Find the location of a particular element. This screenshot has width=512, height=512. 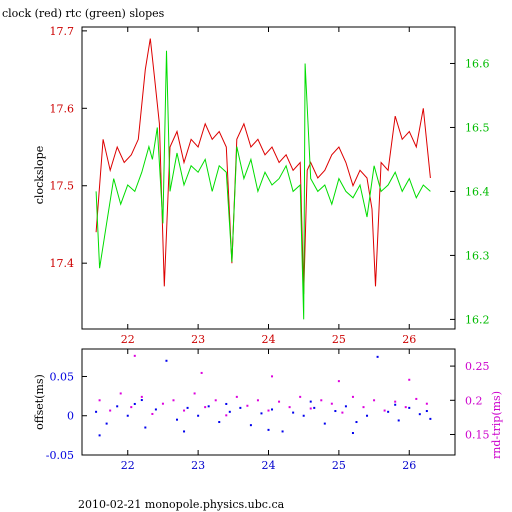

top-chart-ylabel: clockslope is located at coordinates (39, 175).